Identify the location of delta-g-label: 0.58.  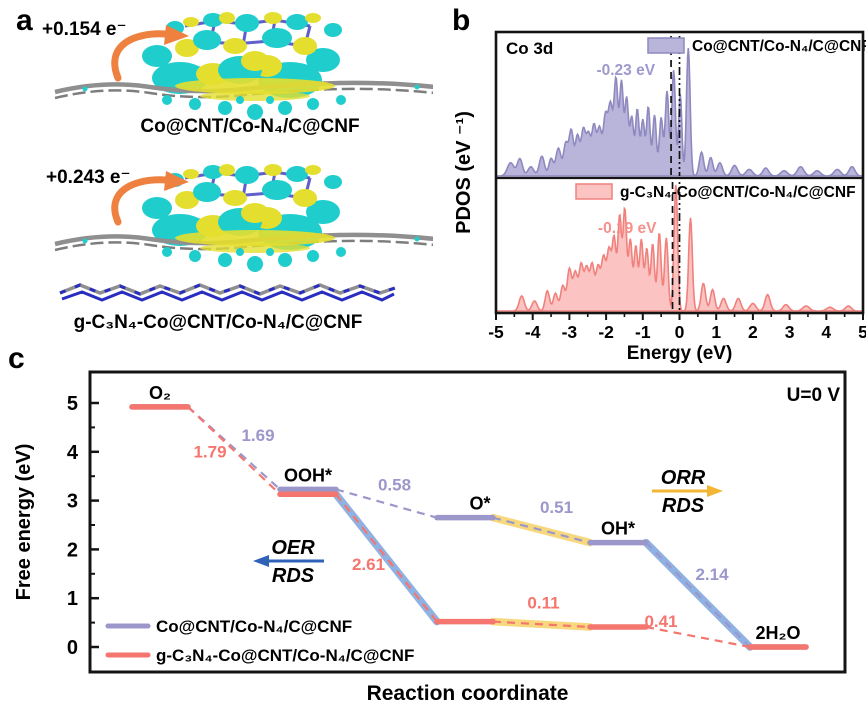
(394, 485).